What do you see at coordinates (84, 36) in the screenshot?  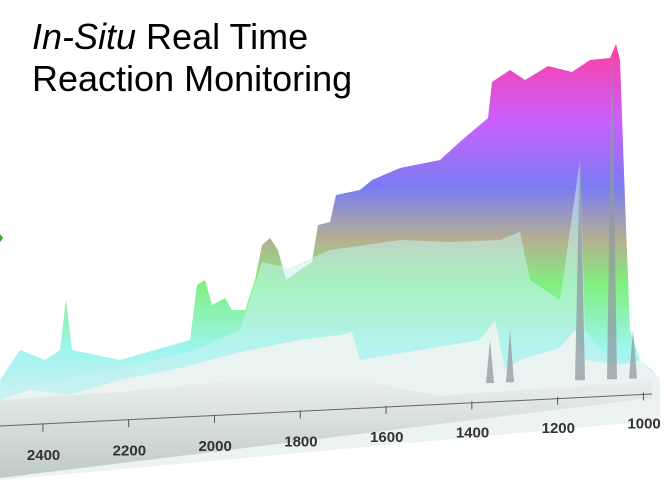 I see `title-italic: In-Situ` at bounding box center [84, 36].